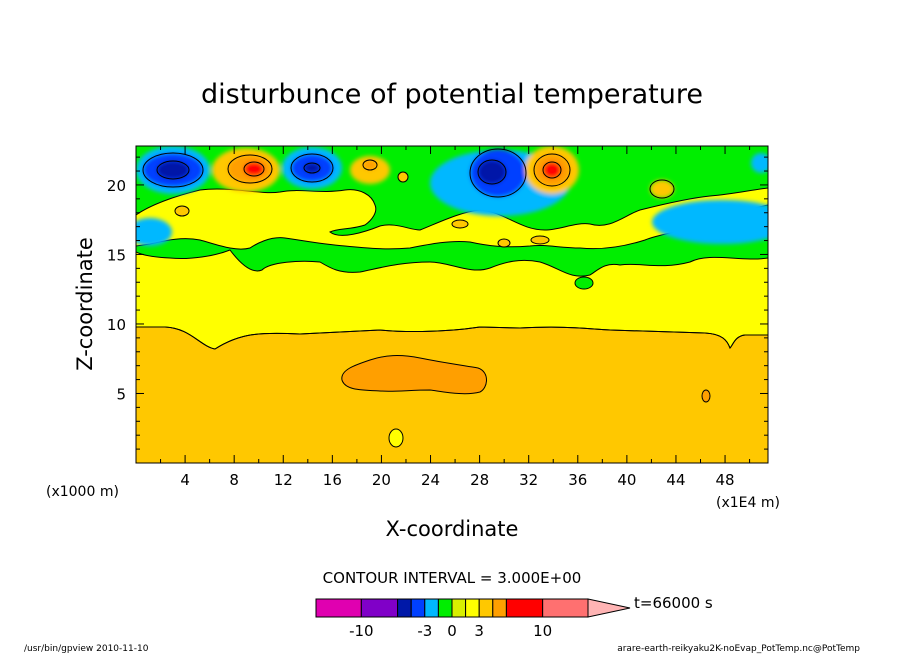  What do you see at coordinates (86, 649) in the screenshot?
I see `footer-left: /usr/bin/gpview 2010-11-10` at bounding box center [86, 649].